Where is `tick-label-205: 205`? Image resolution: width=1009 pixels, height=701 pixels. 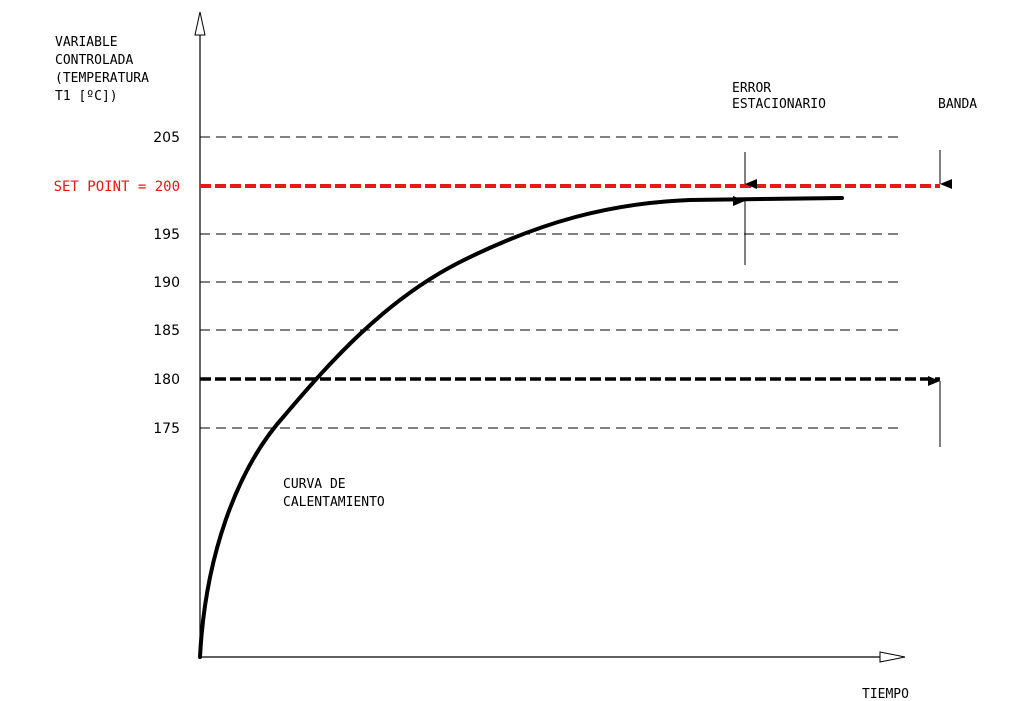 tick-label-205: 205 is located at coordinates (166, 138).